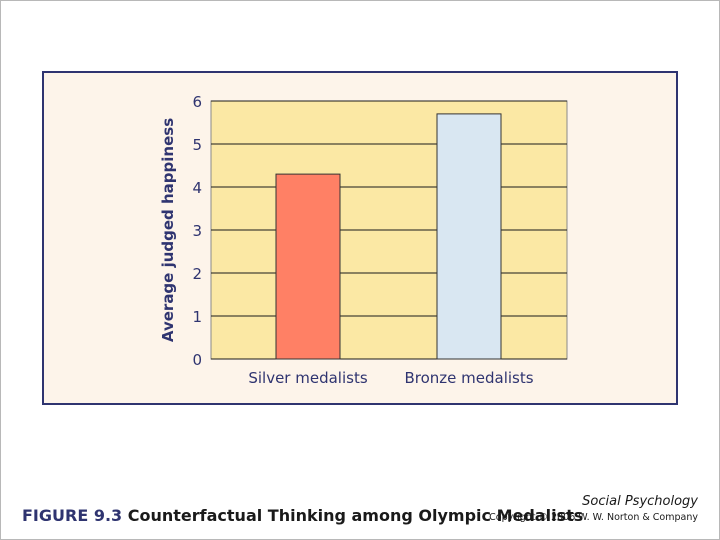 This screenshot has height=540, width=720. Describe the element at coordinates (197, 317) in the screenshot. I see `y-tick-label-1: 1` at that location.